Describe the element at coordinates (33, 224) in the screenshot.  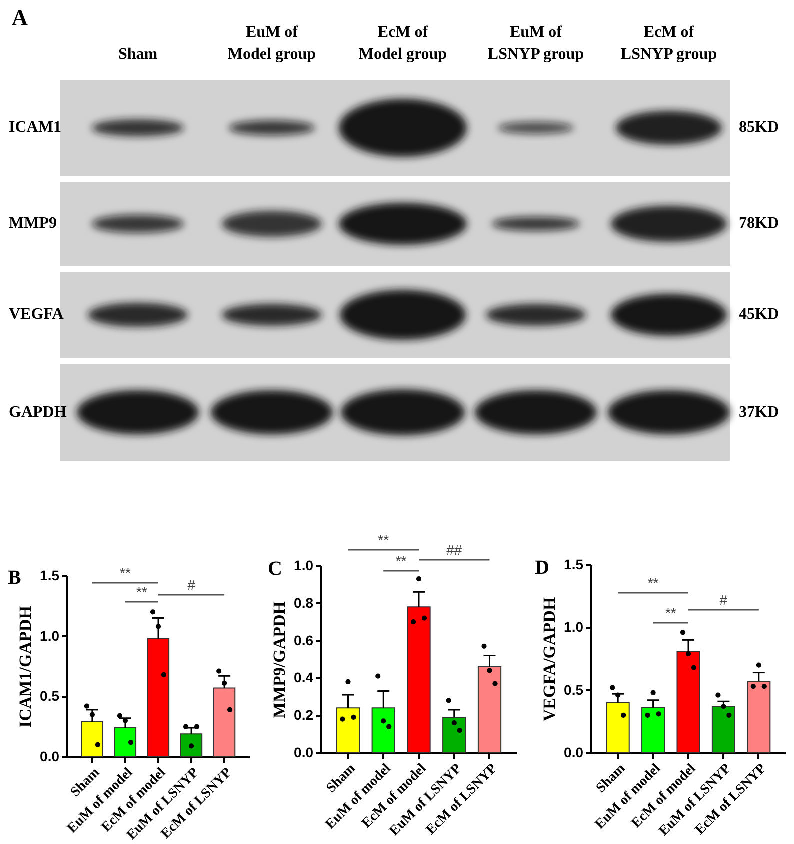
I see `text: MMP9` at that location.